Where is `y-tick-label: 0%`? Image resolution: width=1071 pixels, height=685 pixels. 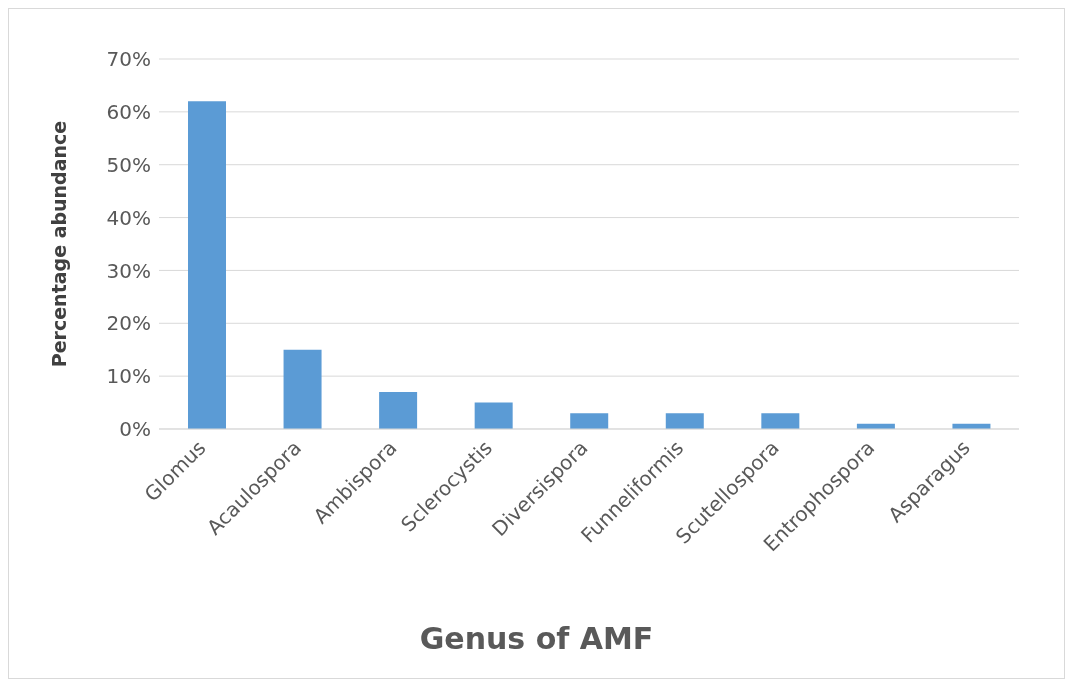 y-tick-label: 0% is located at coordinates (135, 429).